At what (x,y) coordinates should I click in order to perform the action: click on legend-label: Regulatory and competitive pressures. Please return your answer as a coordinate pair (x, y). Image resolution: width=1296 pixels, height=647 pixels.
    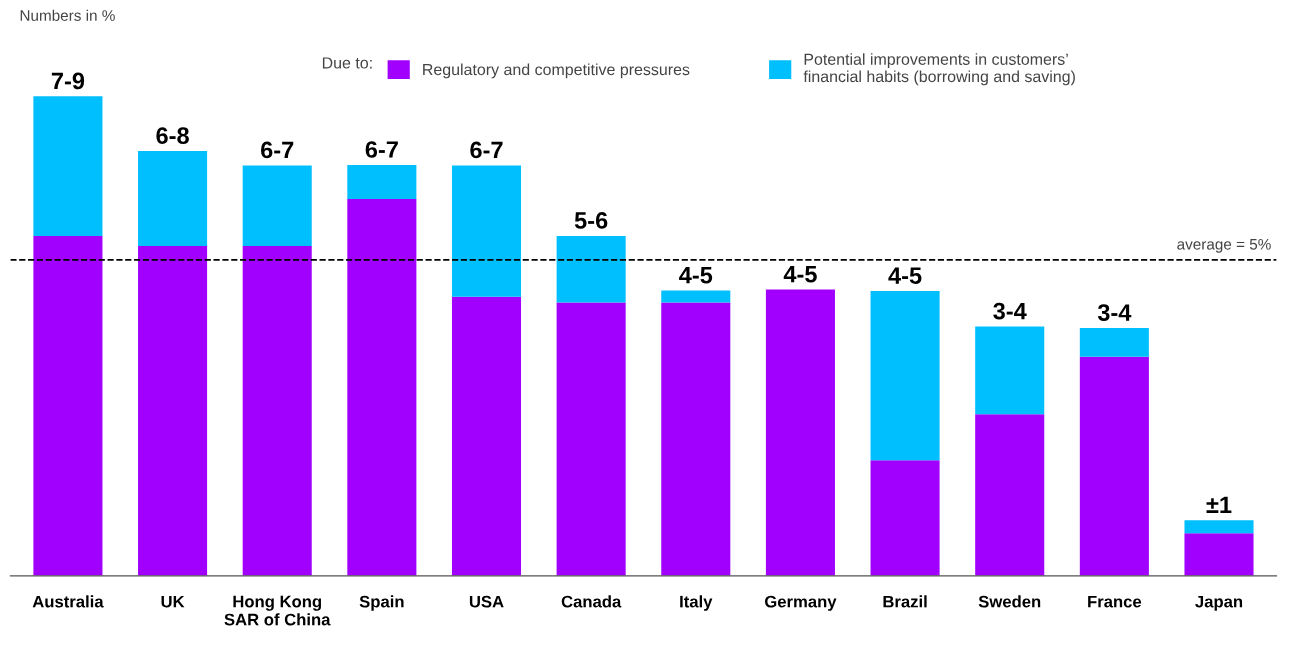
    Looking at the image, I should click on (556, 71).